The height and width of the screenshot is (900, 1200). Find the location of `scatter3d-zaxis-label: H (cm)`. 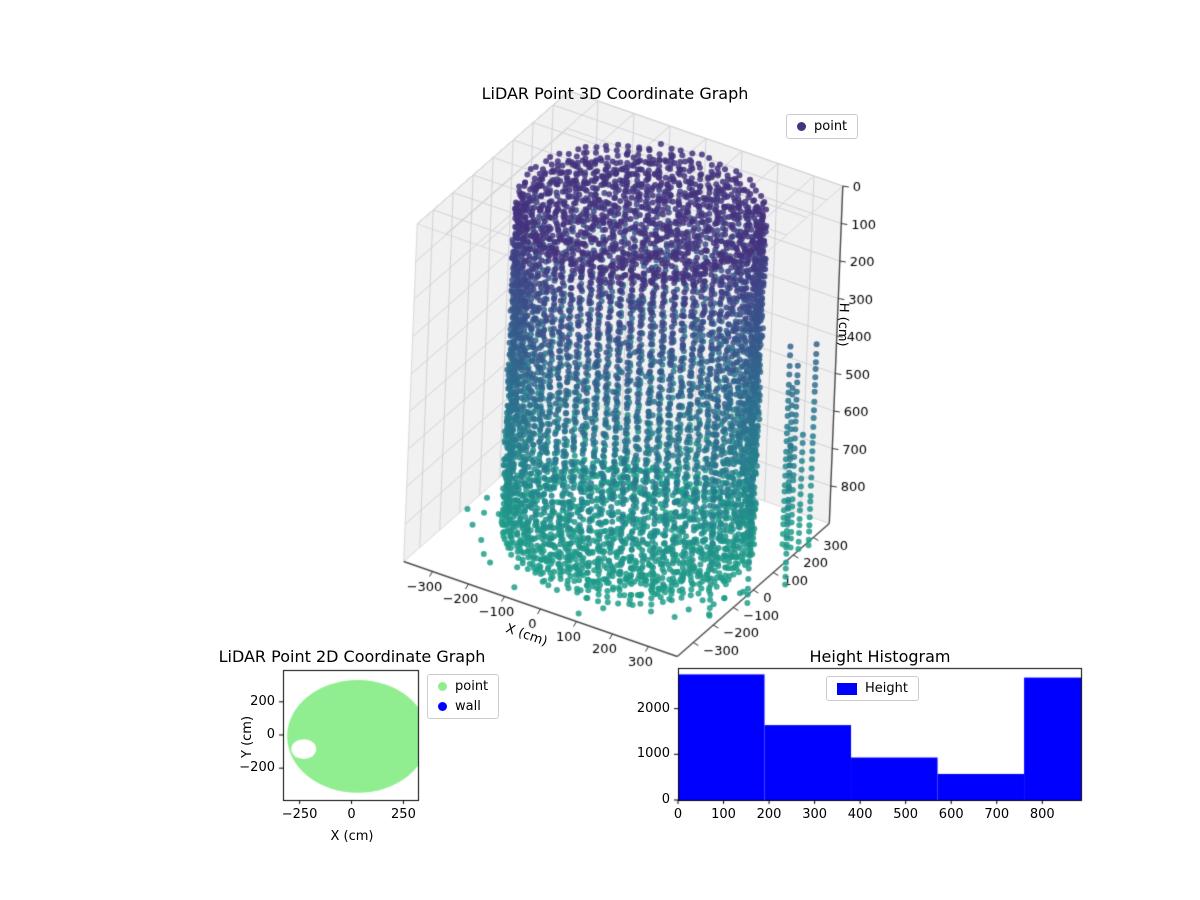

scatter3d-zaxis-label: H (cm) is located at coordinates (842, 324).